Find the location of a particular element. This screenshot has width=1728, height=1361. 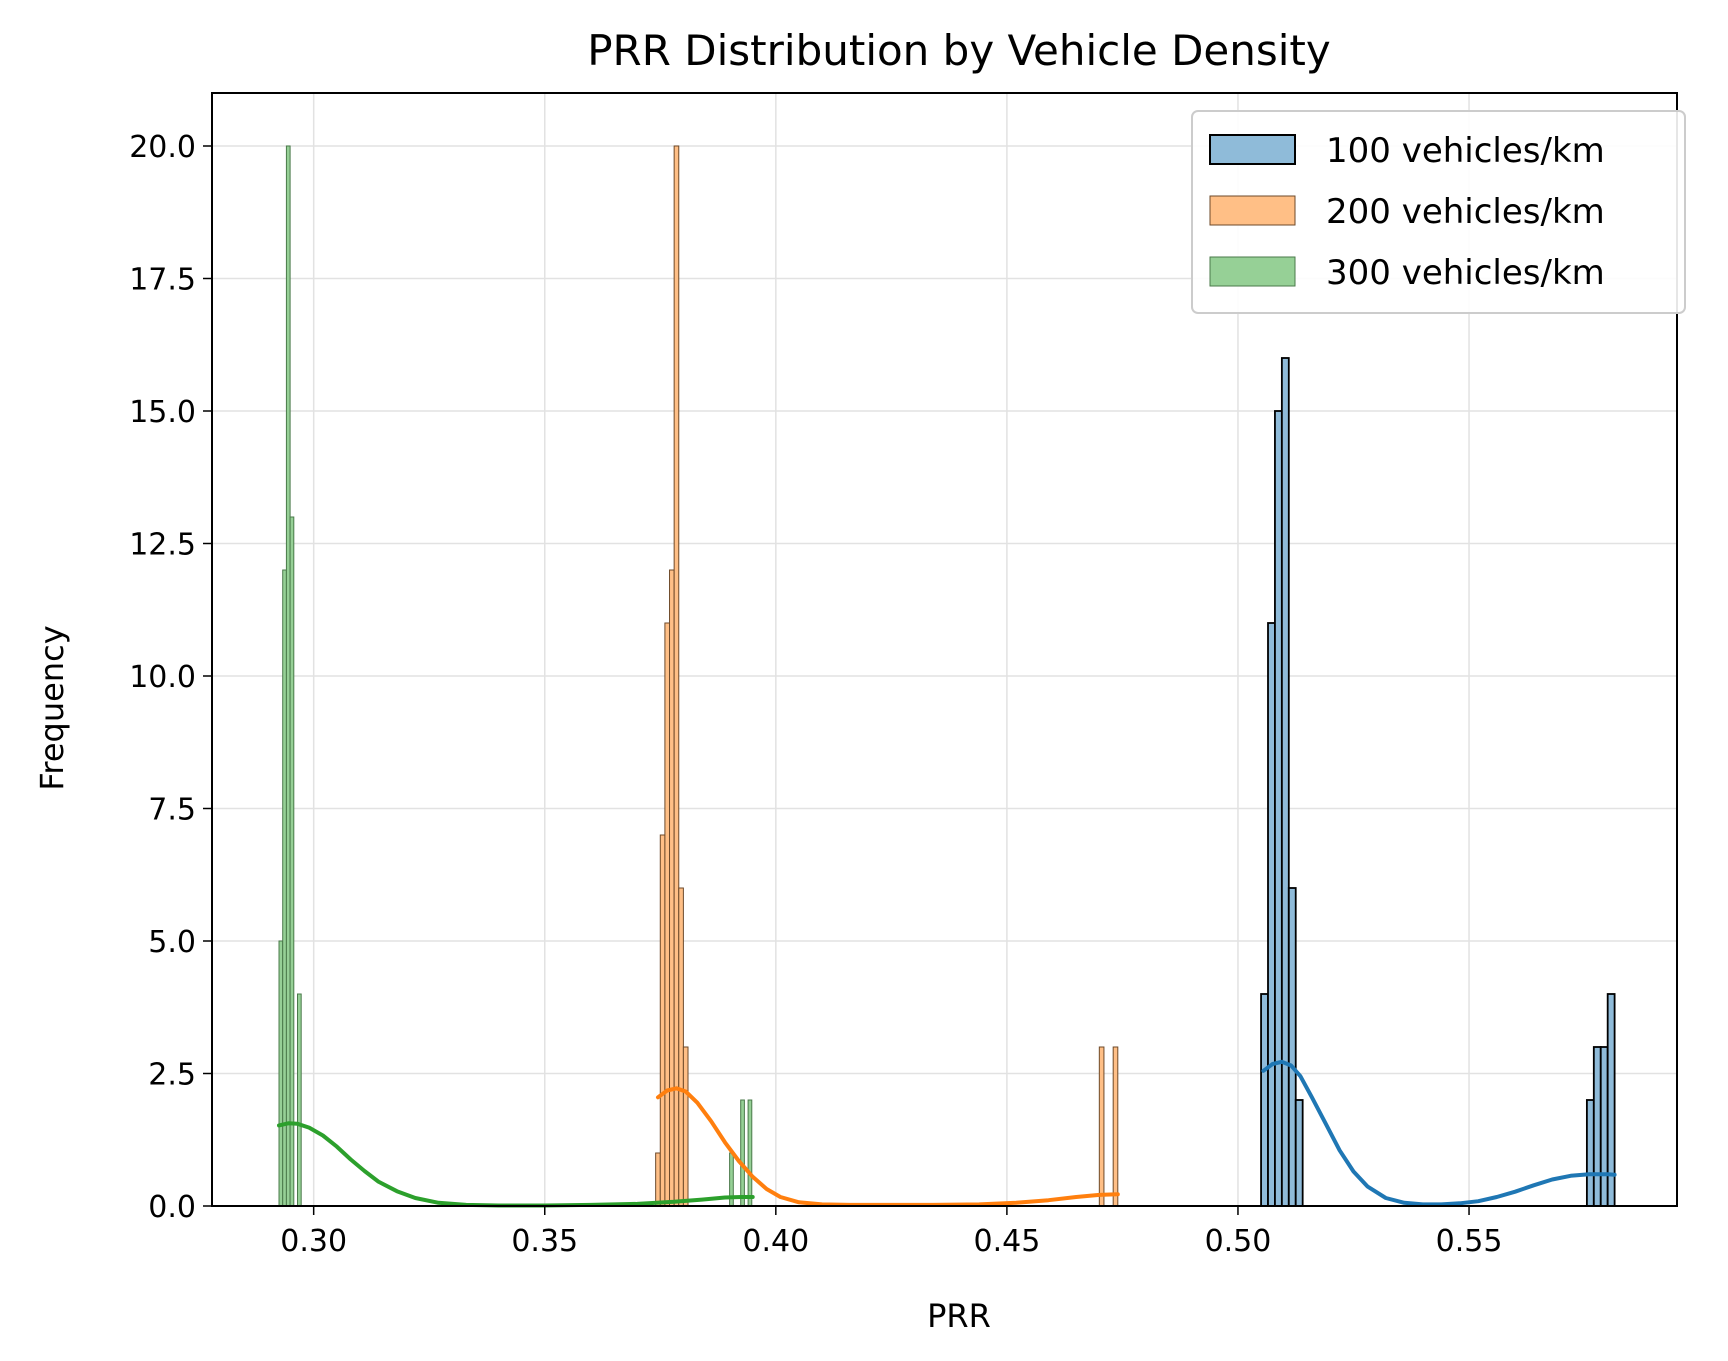

x-tick-label: 0.35 is located at coordinates (544, 1241).